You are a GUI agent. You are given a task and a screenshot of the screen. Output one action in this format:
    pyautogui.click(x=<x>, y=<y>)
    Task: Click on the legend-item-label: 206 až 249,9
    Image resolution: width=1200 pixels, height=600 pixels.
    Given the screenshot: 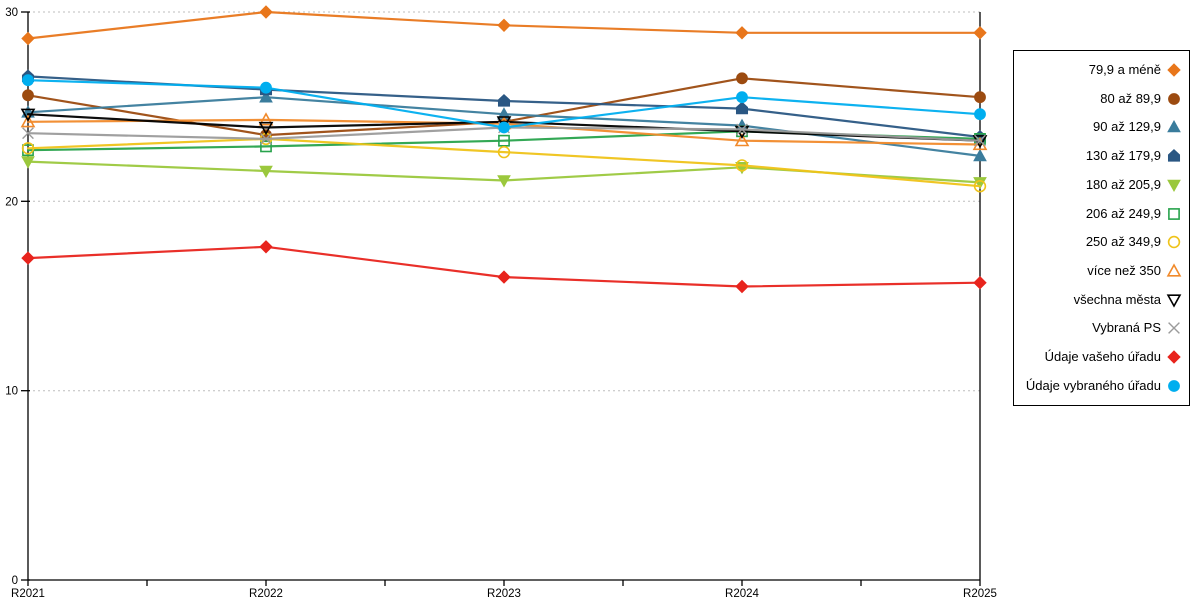 What is the action you would take?
    pyautogui.click(x=1123, y=213)
    